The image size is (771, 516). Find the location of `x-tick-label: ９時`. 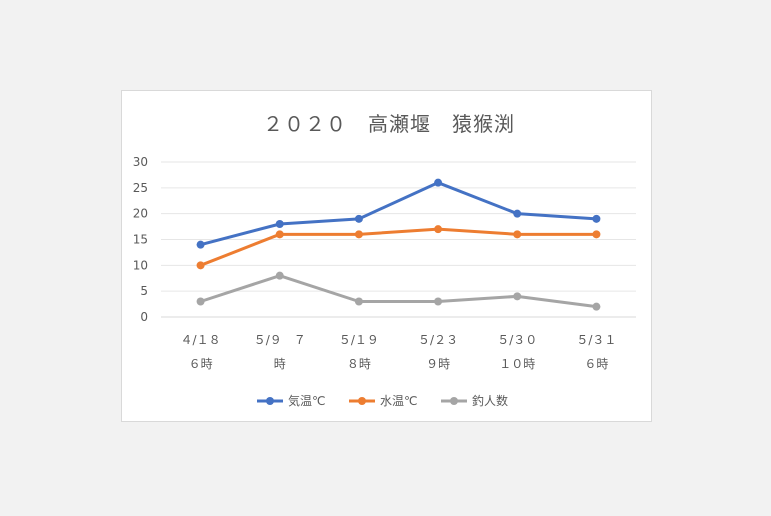

x-tick-label: ９時 is located at coordinates (438, 364).